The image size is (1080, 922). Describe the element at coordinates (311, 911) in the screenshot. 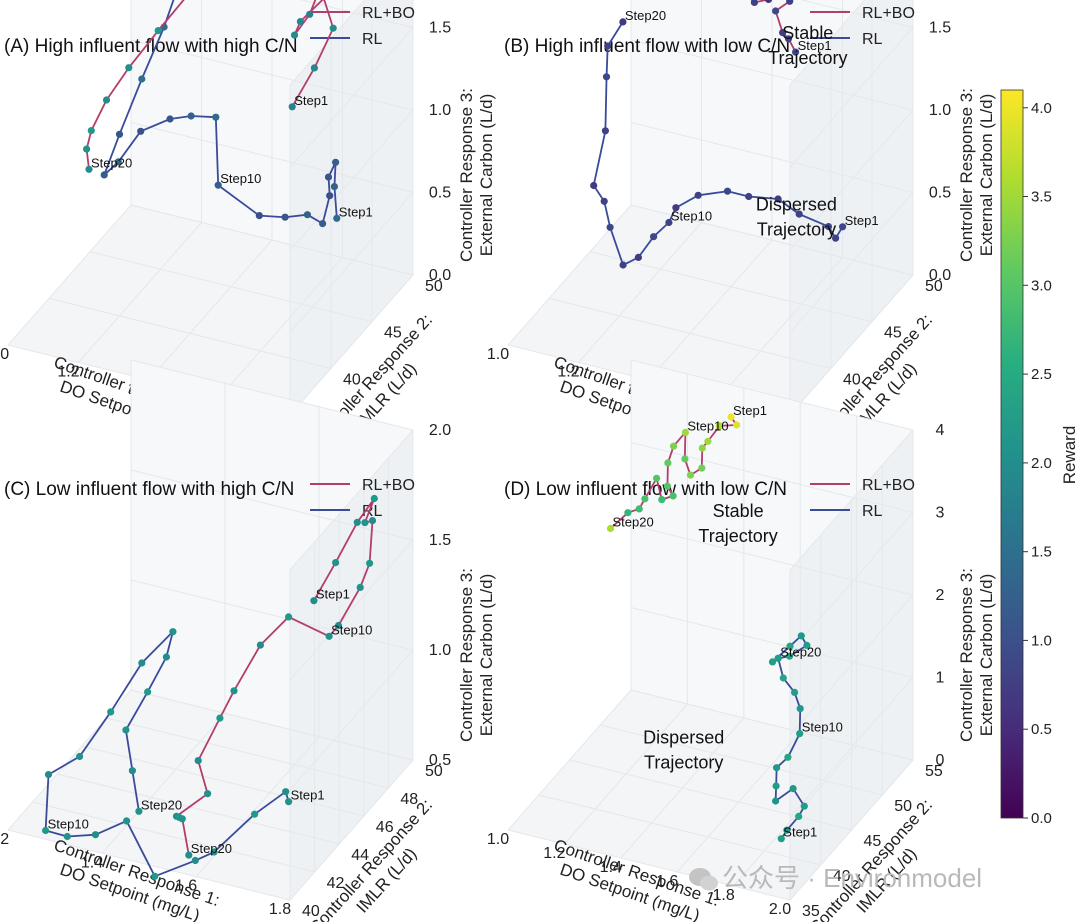

I see `y-tick-label: 40` at that location.